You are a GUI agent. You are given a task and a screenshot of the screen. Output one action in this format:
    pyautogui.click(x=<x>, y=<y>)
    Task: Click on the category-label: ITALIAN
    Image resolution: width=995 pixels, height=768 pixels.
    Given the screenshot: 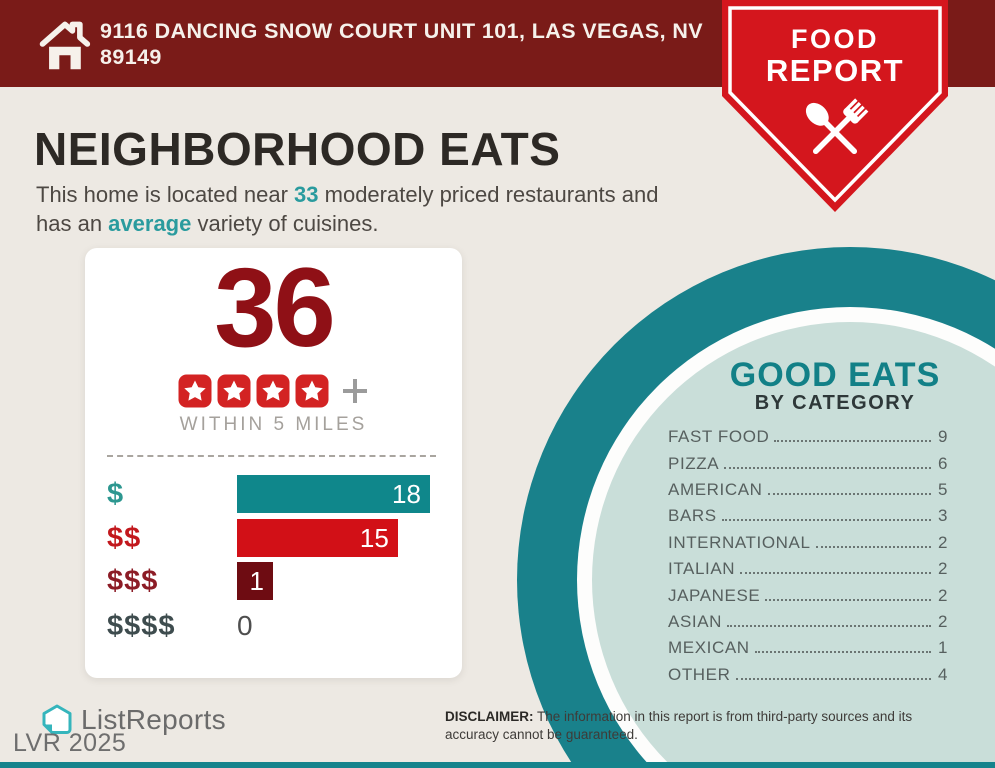 What is the action you would take?
    pyautogui.click(x=702, y=569)
    